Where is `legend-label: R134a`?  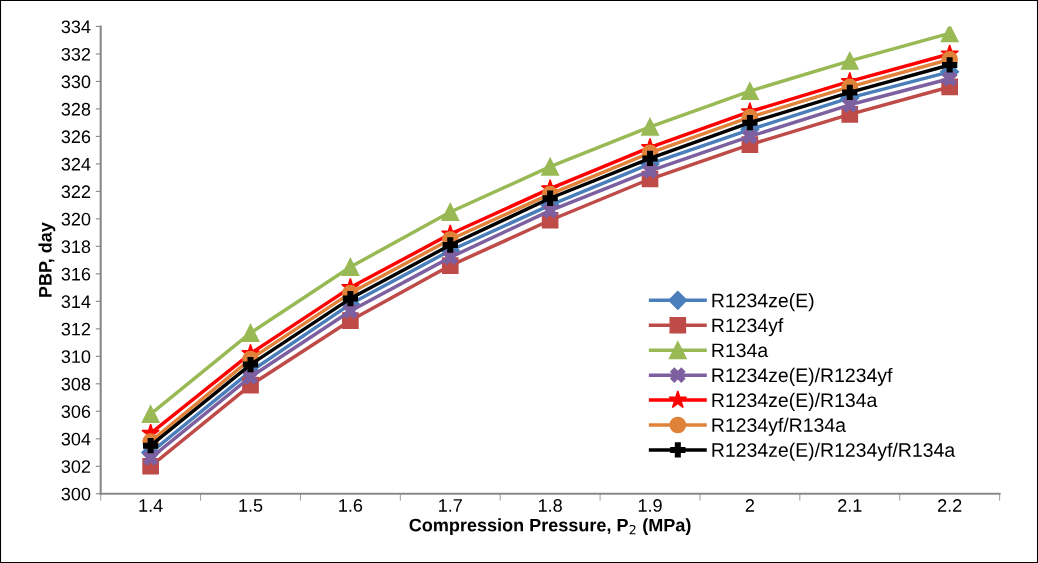
legend-label: R134a is located at coordinates (740, 350).